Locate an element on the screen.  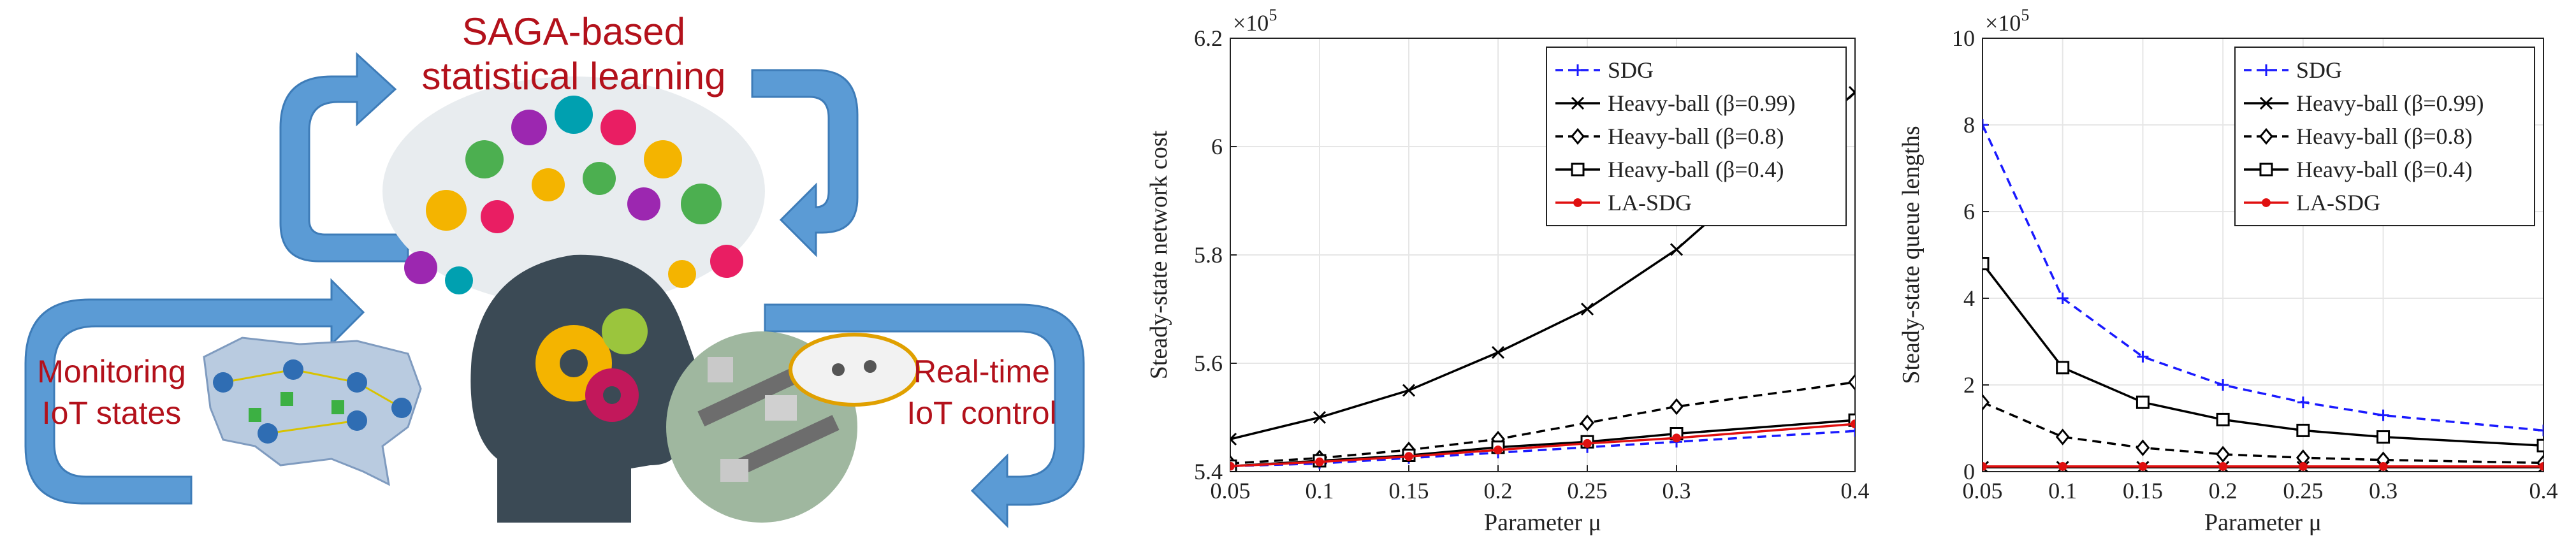
cost-chart-ytick-label: 6.2 is located at coordinates (1208, 38).